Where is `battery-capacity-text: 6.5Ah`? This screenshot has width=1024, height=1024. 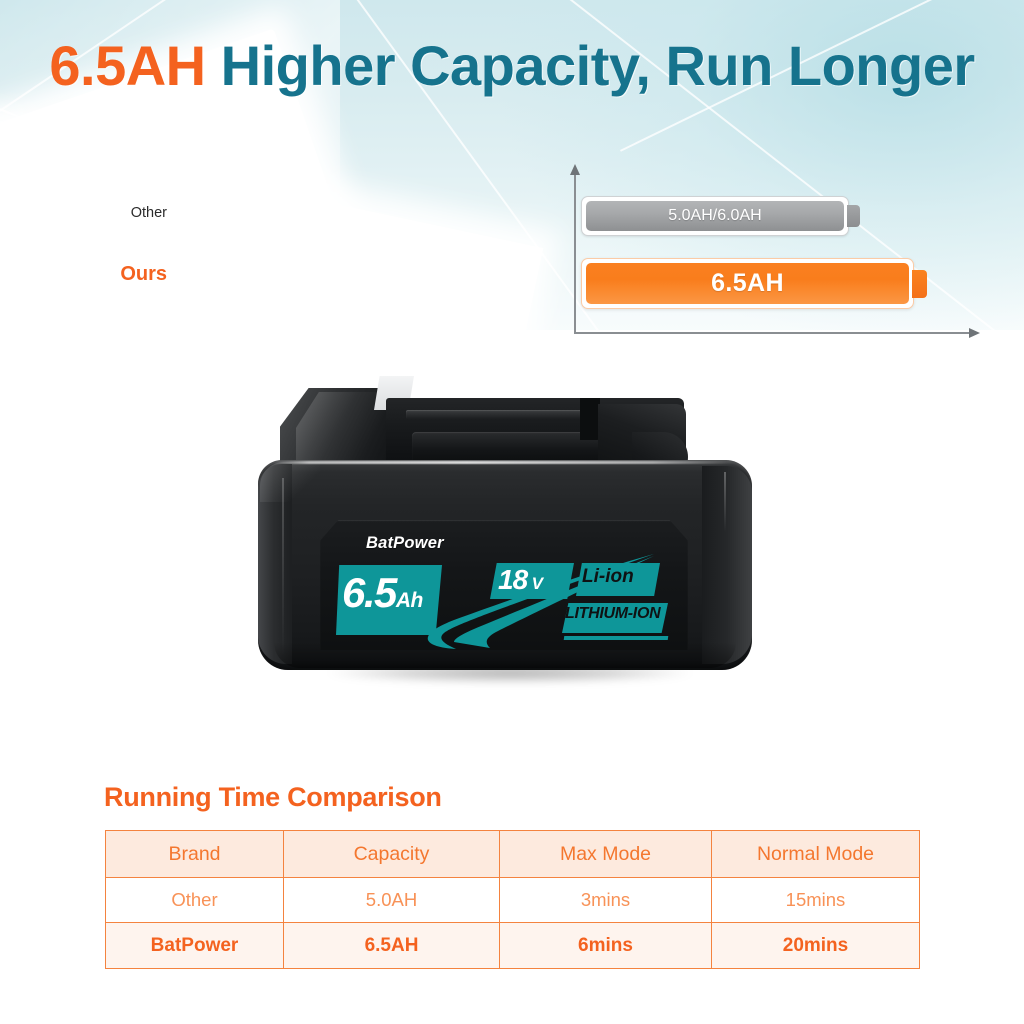
battery-capacity-text: 6.5Ah is located at coordinates (382, 593).